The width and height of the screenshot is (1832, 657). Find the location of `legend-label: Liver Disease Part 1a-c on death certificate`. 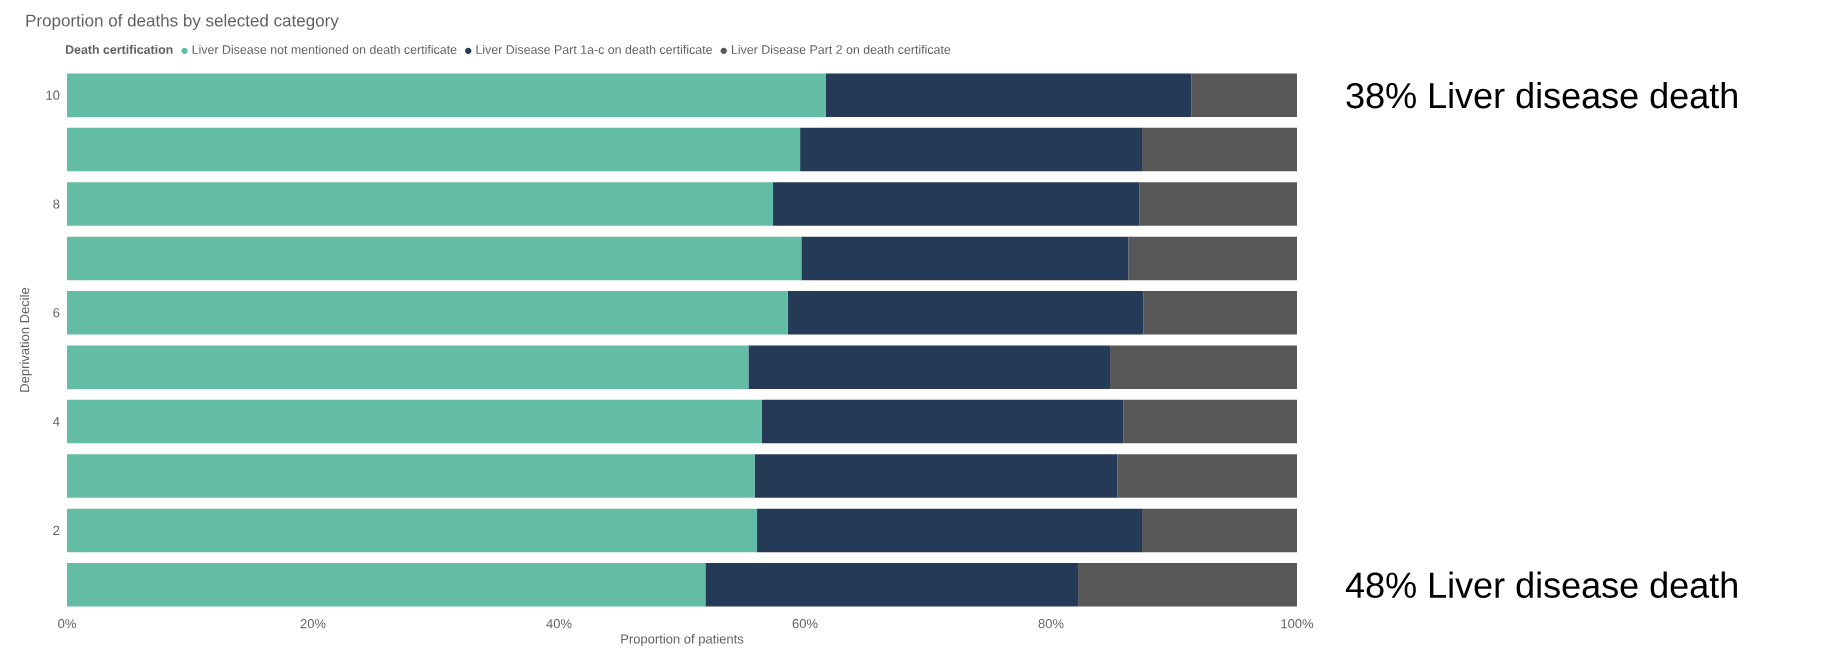

legend-label: Liver Disease Part 1a-c on death certificate is located at coordinates (594, 49).